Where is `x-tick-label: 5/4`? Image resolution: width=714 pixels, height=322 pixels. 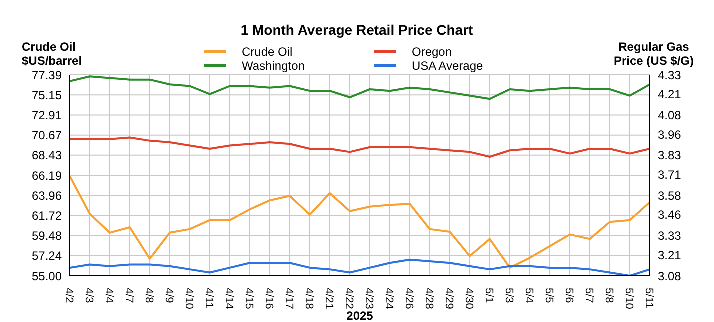 x-tick-label: 5/4 is located at coordinates (529, 296).